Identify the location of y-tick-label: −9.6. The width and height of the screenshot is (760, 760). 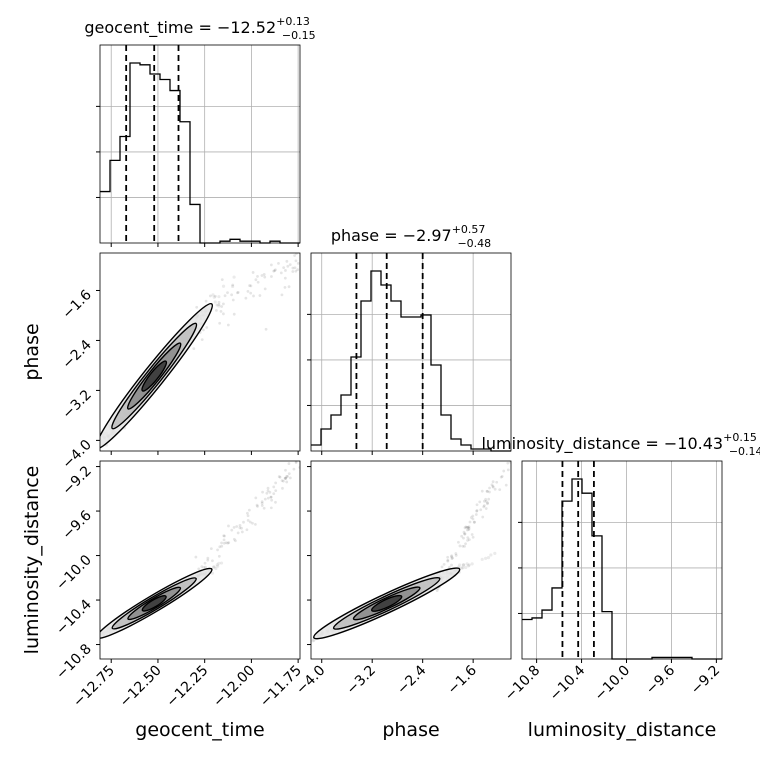
(76, 525).